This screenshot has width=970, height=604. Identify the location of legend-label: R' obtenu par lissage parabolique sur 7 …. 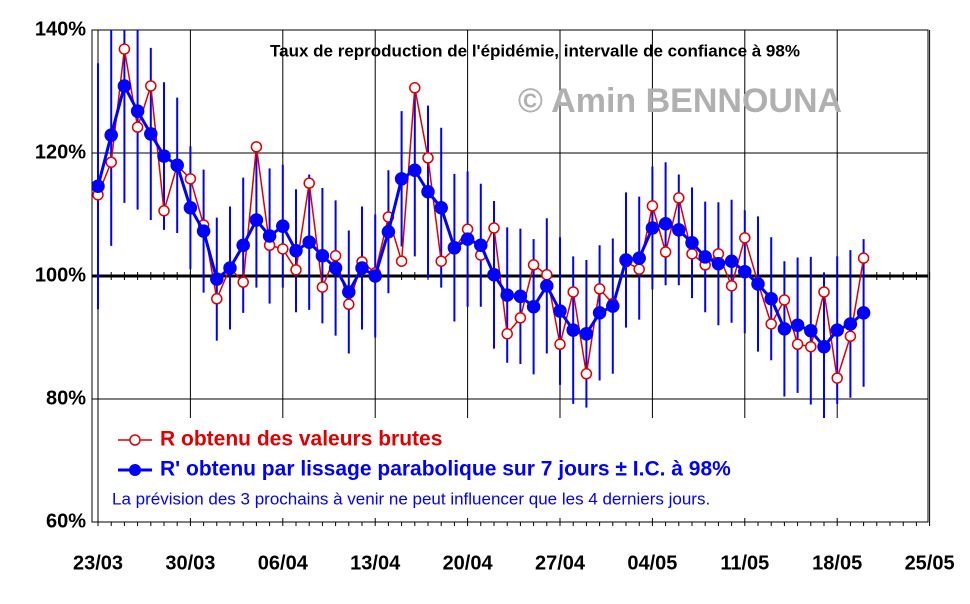
(445, 469).